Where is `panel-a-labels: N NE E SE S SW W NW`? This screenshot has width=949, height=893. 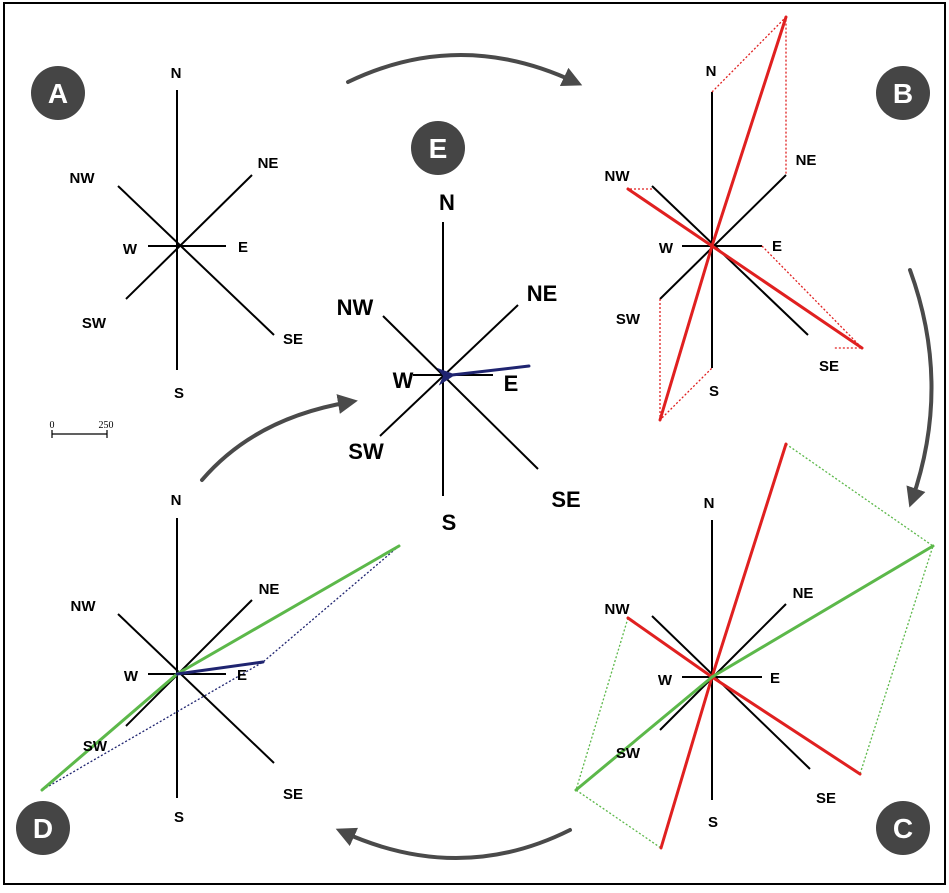
panel-a-labels: N NE E SE S SW W NW is located at coordinates (187, 233).